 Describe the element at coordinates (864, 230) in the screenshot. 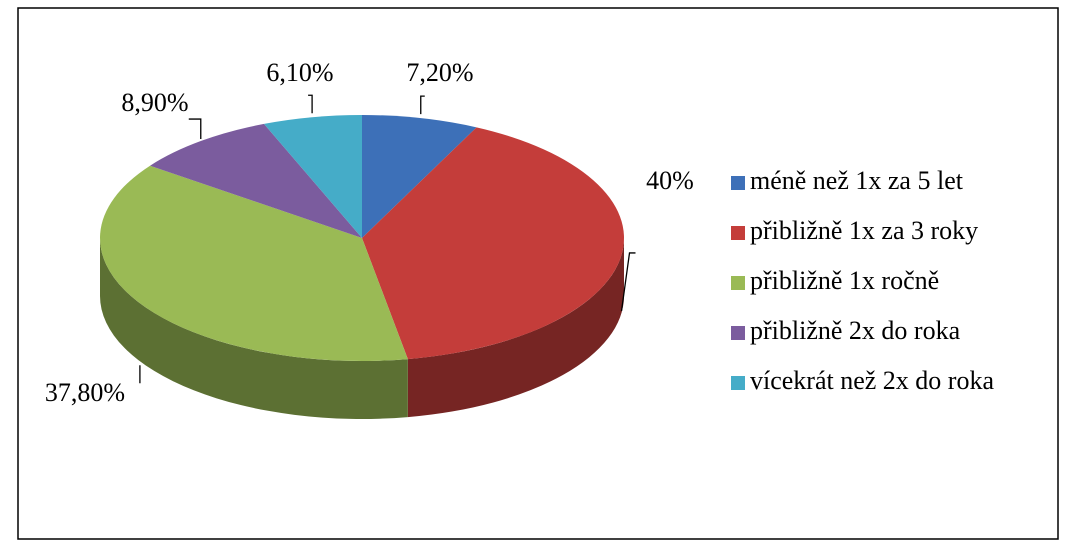

I see `legend-label: přibližně 1x za 3 roky` at that location.